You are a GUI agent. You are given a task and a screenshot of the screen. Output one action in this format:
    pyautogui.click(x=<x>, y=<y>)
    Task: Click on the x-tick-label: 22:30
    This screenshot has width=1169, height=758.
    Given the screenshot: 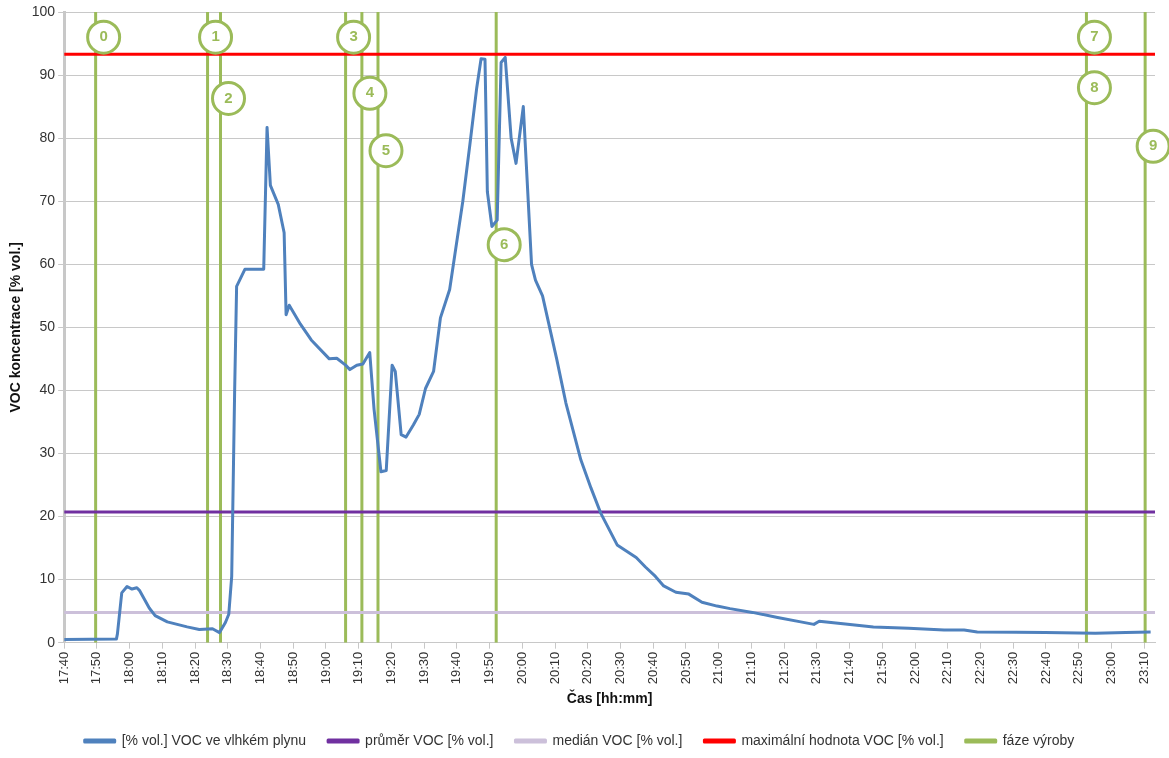 What is the action you would take?
    pyautogui.click(x=1012, y=668)
    